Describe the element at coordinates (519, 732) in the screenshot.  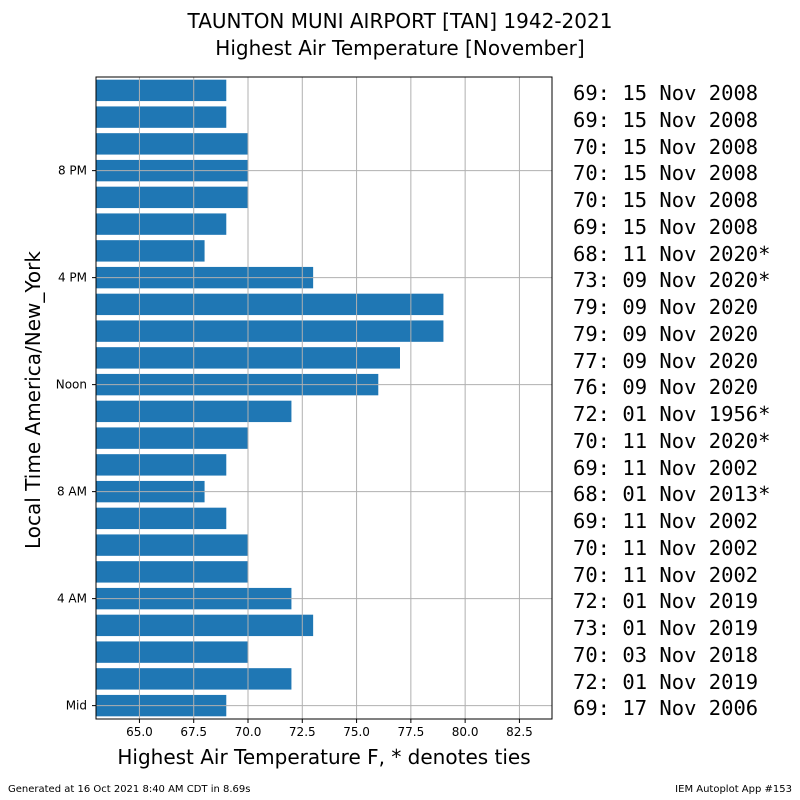
I see `x-tick-label: 82.5` at that location.